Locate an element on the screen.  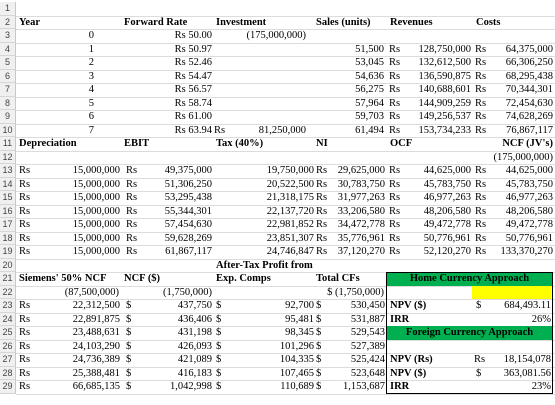
year-cell: 4 is located at coordinates (91, 89).